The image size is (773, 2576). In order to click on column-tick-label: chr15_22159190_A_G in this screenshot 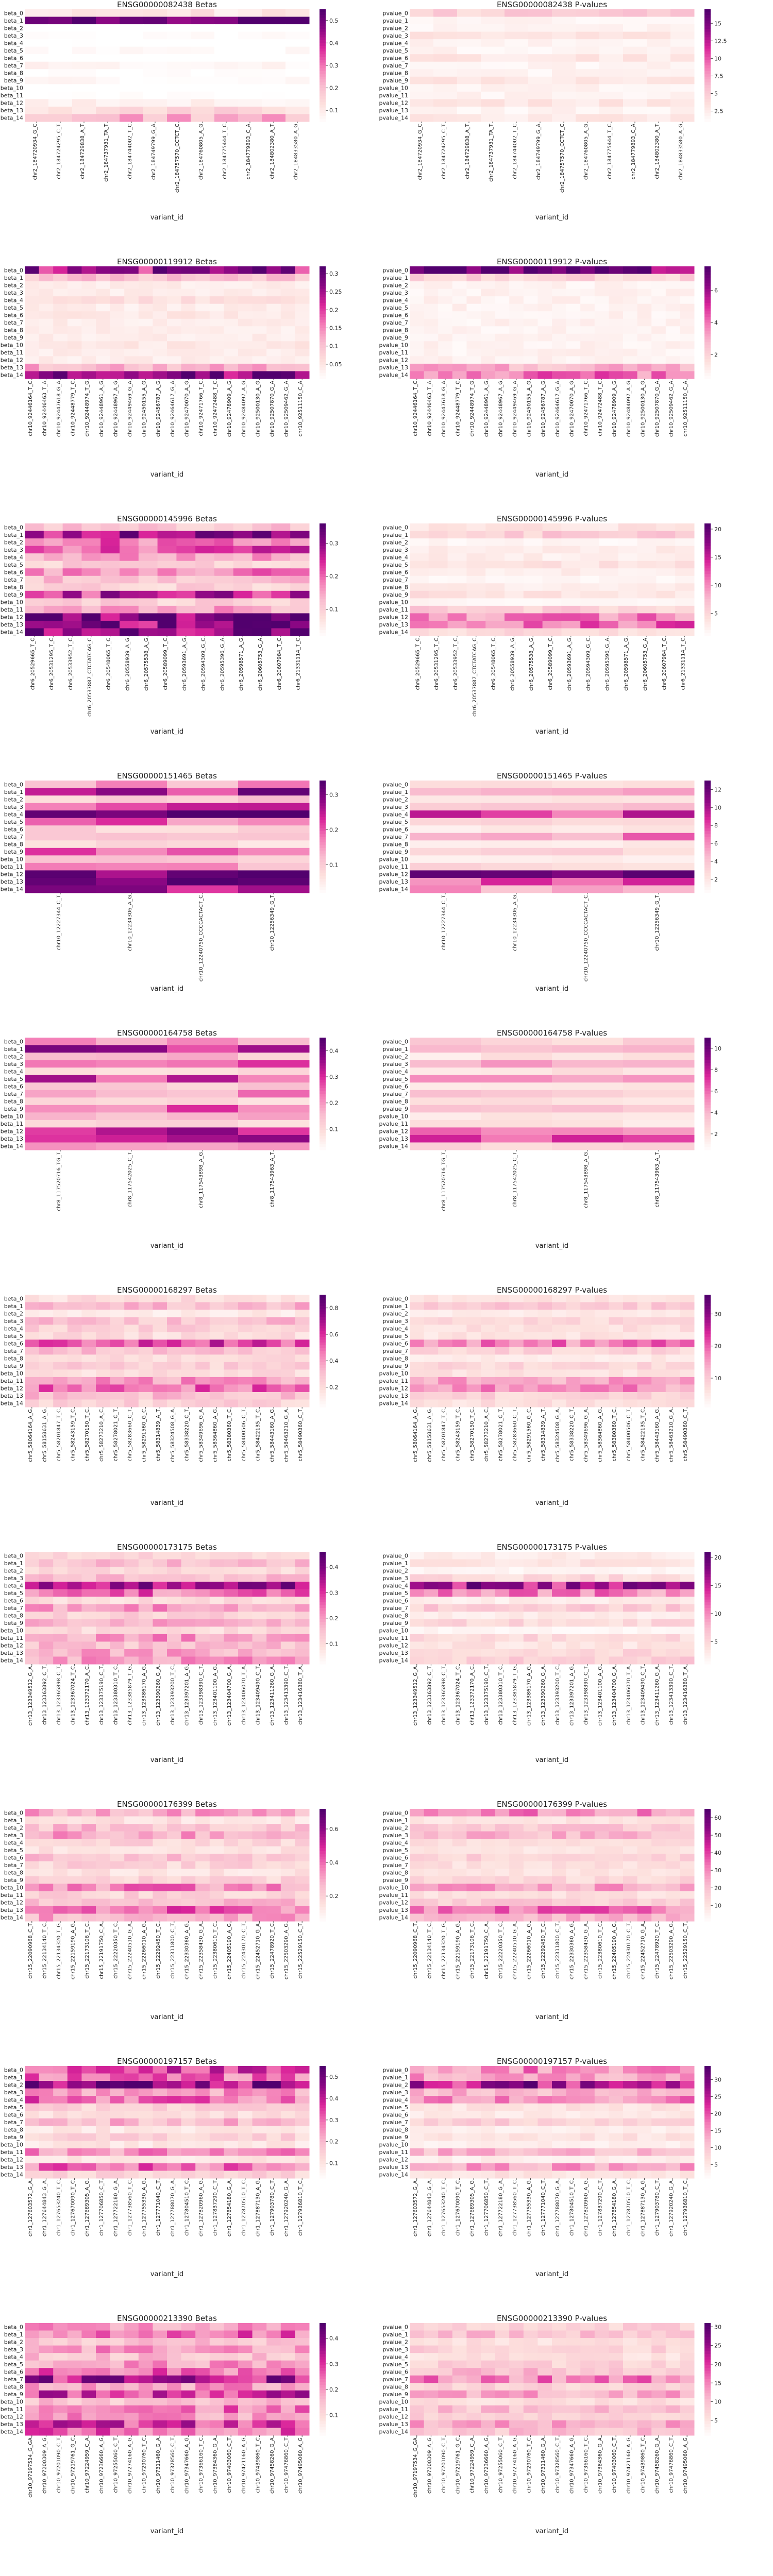, I will do `click(458, 1951)`.